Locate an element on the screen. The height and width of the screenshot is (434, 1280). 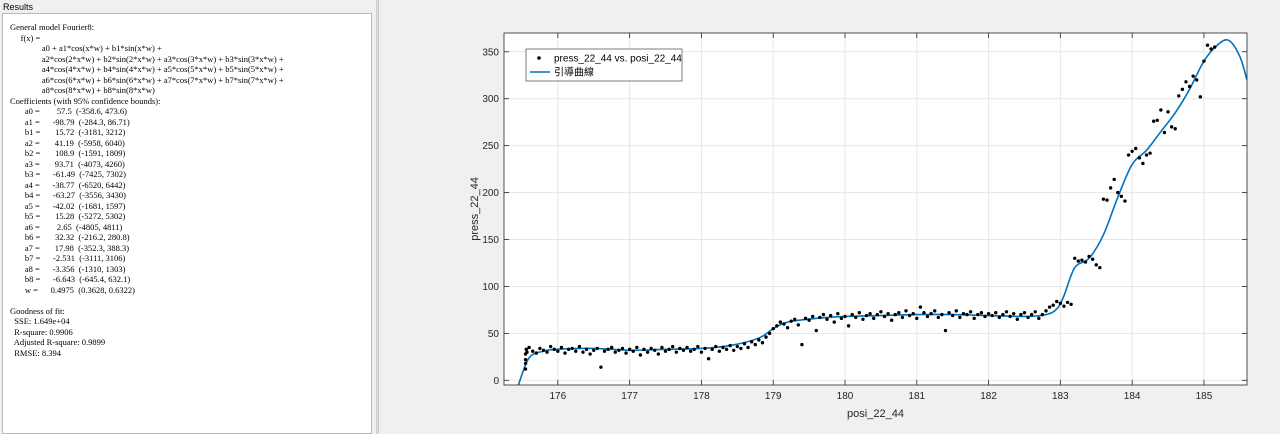
x-tick-label: 181 is located at coordinates (916, 396).